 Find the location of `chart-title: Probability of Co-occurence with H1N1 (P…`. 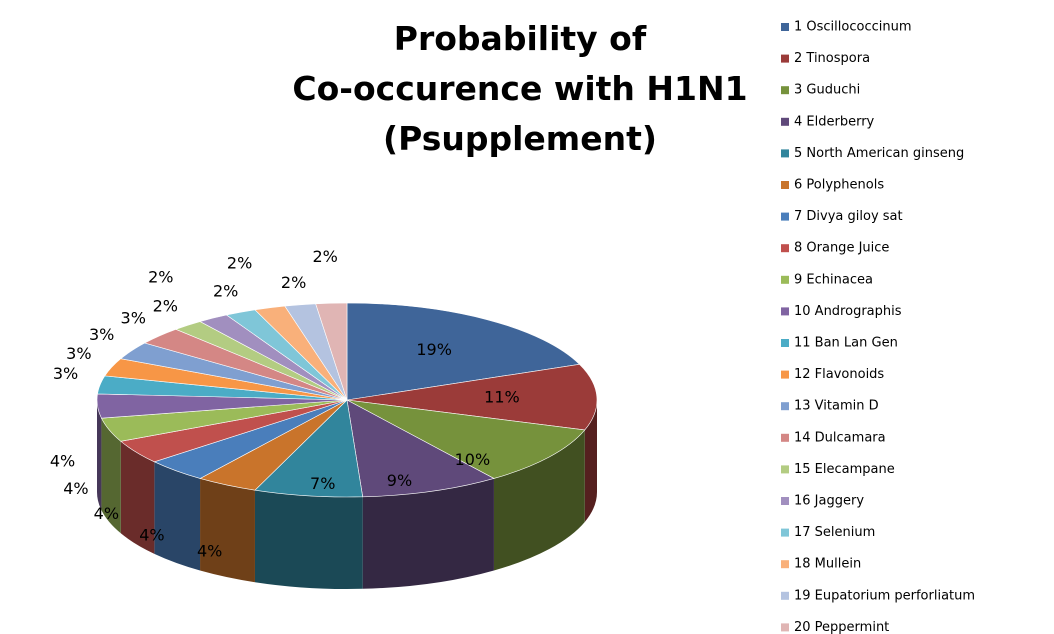

chart-title: Probability of Co-occurence with H1N1 (P… is located at coordinates (520, 88).